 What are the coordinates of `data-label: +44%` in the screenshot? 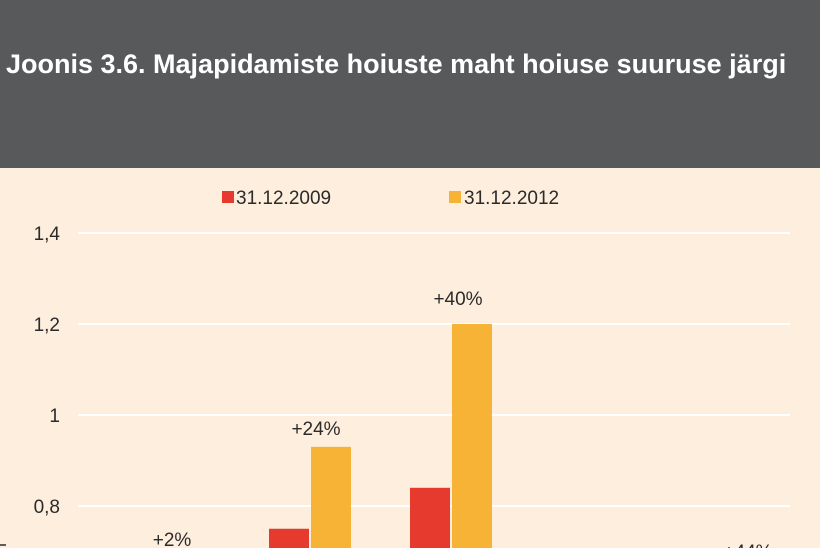 It's located at (747, 545).